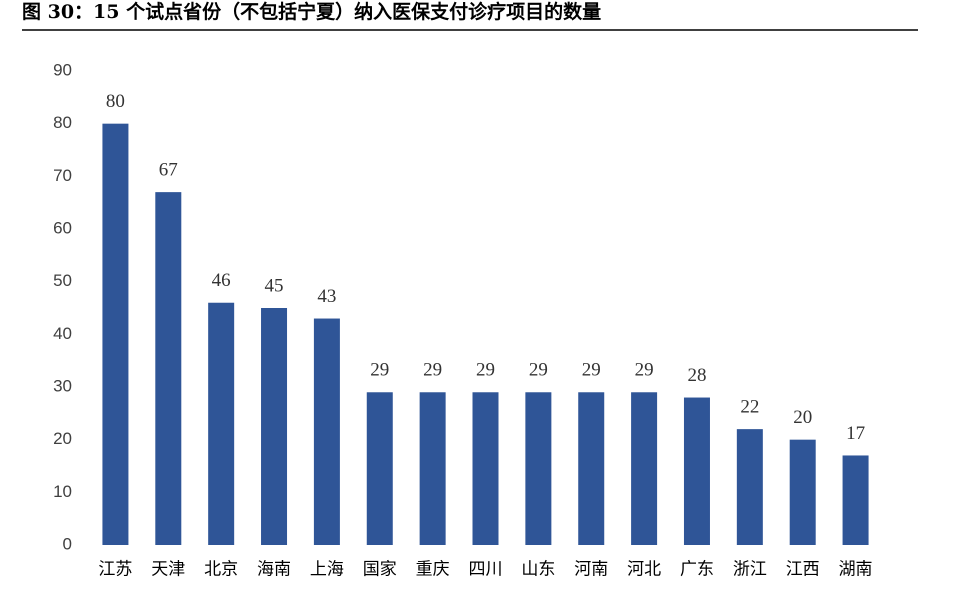  What do you see at coordinates (696, 375) in the screenshot?
I see `data-label: 28` at bounding box center [696, 375].